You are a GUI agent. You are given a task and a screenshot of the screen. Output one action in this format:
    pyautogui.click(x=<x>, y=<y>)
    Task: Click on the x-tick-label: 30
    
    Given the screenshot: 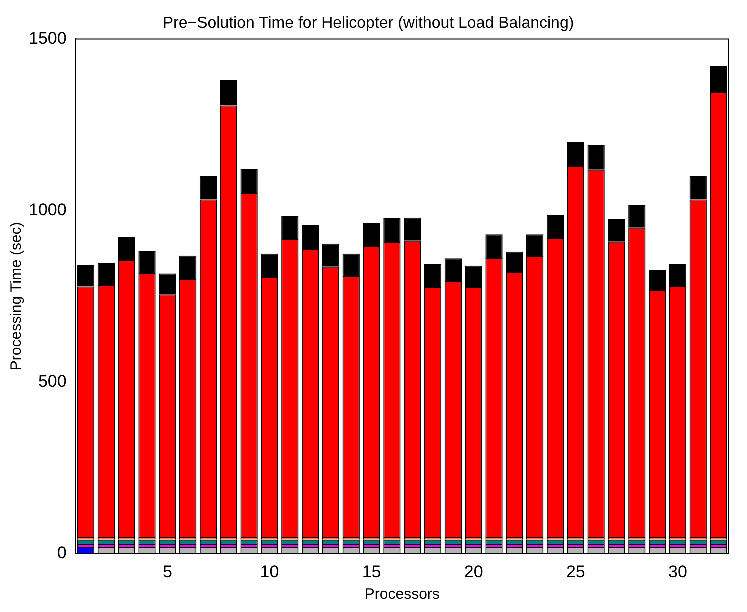 What is the action you would take?
    pyautogui.click(x=678, y=572)
    